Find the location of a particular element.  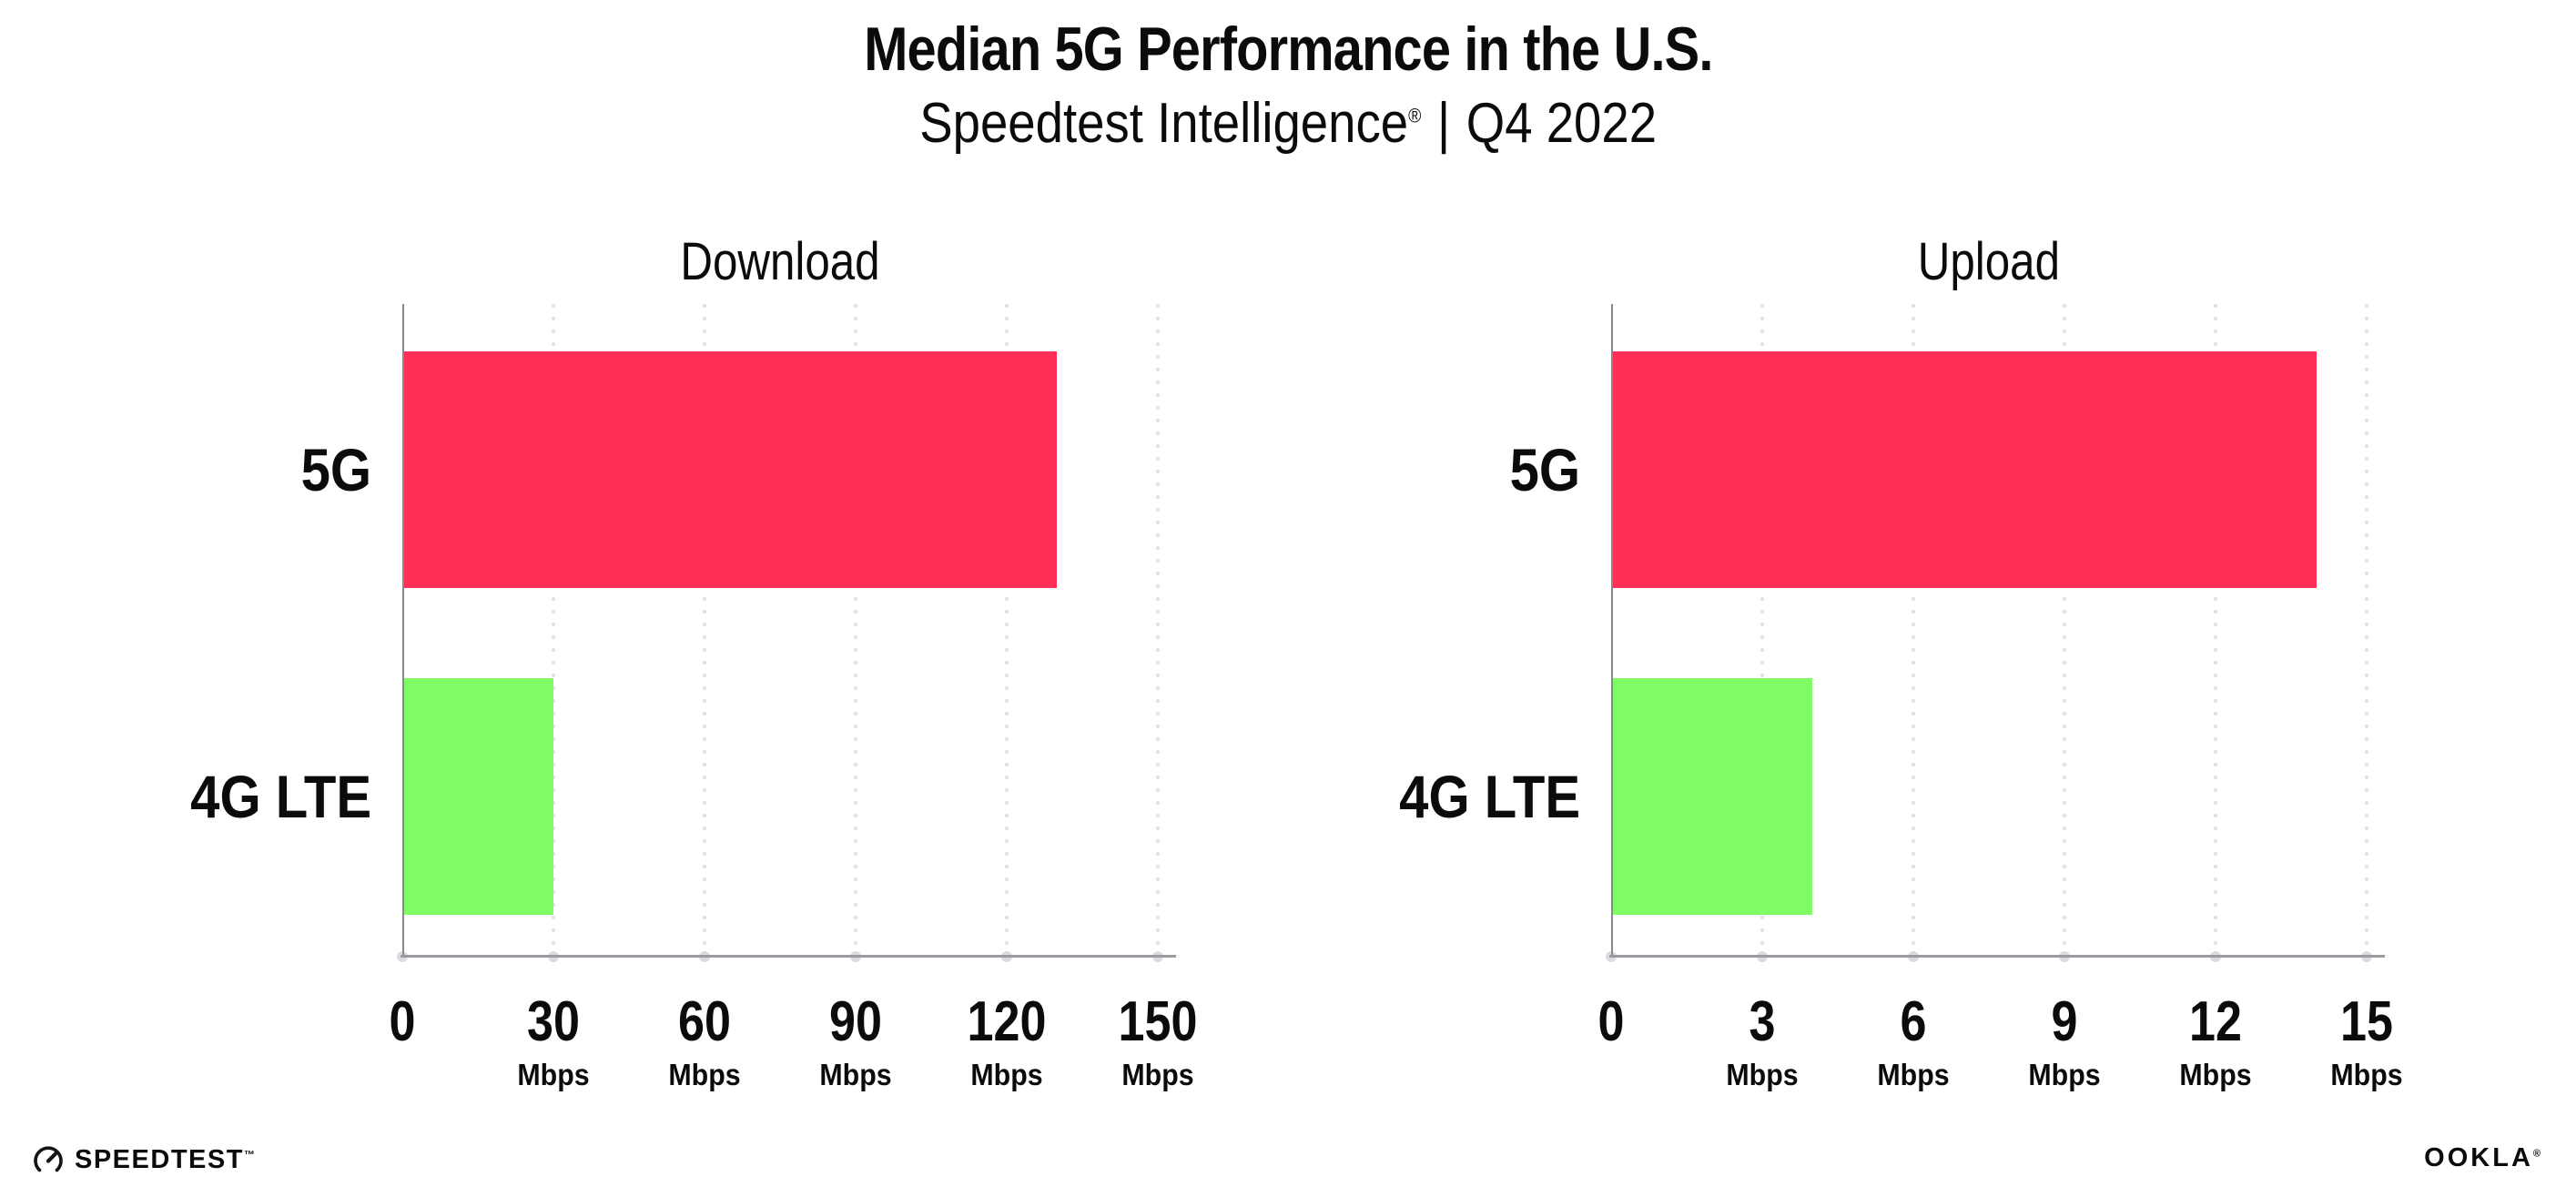

x-tick-label-6: 6 Mbps is located at coordinates (1913, 1024).